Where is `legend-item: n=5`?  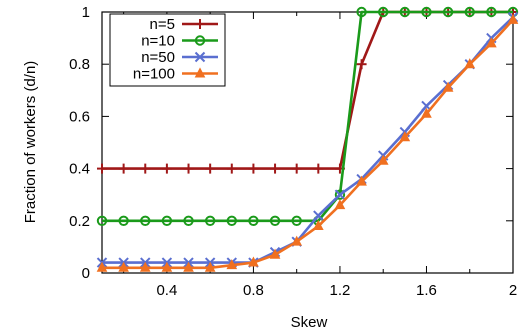 legend-item: n=5 is located at coordinates (184, 24).